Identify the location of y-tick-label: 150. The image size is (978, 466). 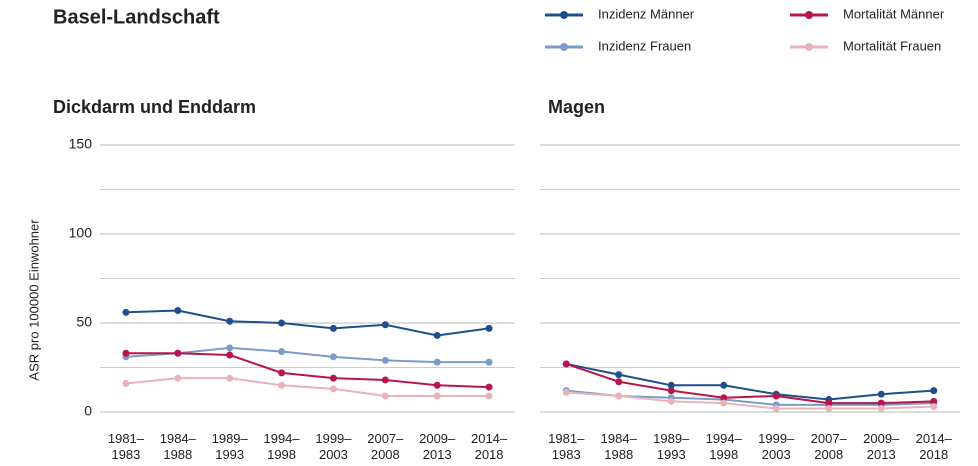
(81, 144).